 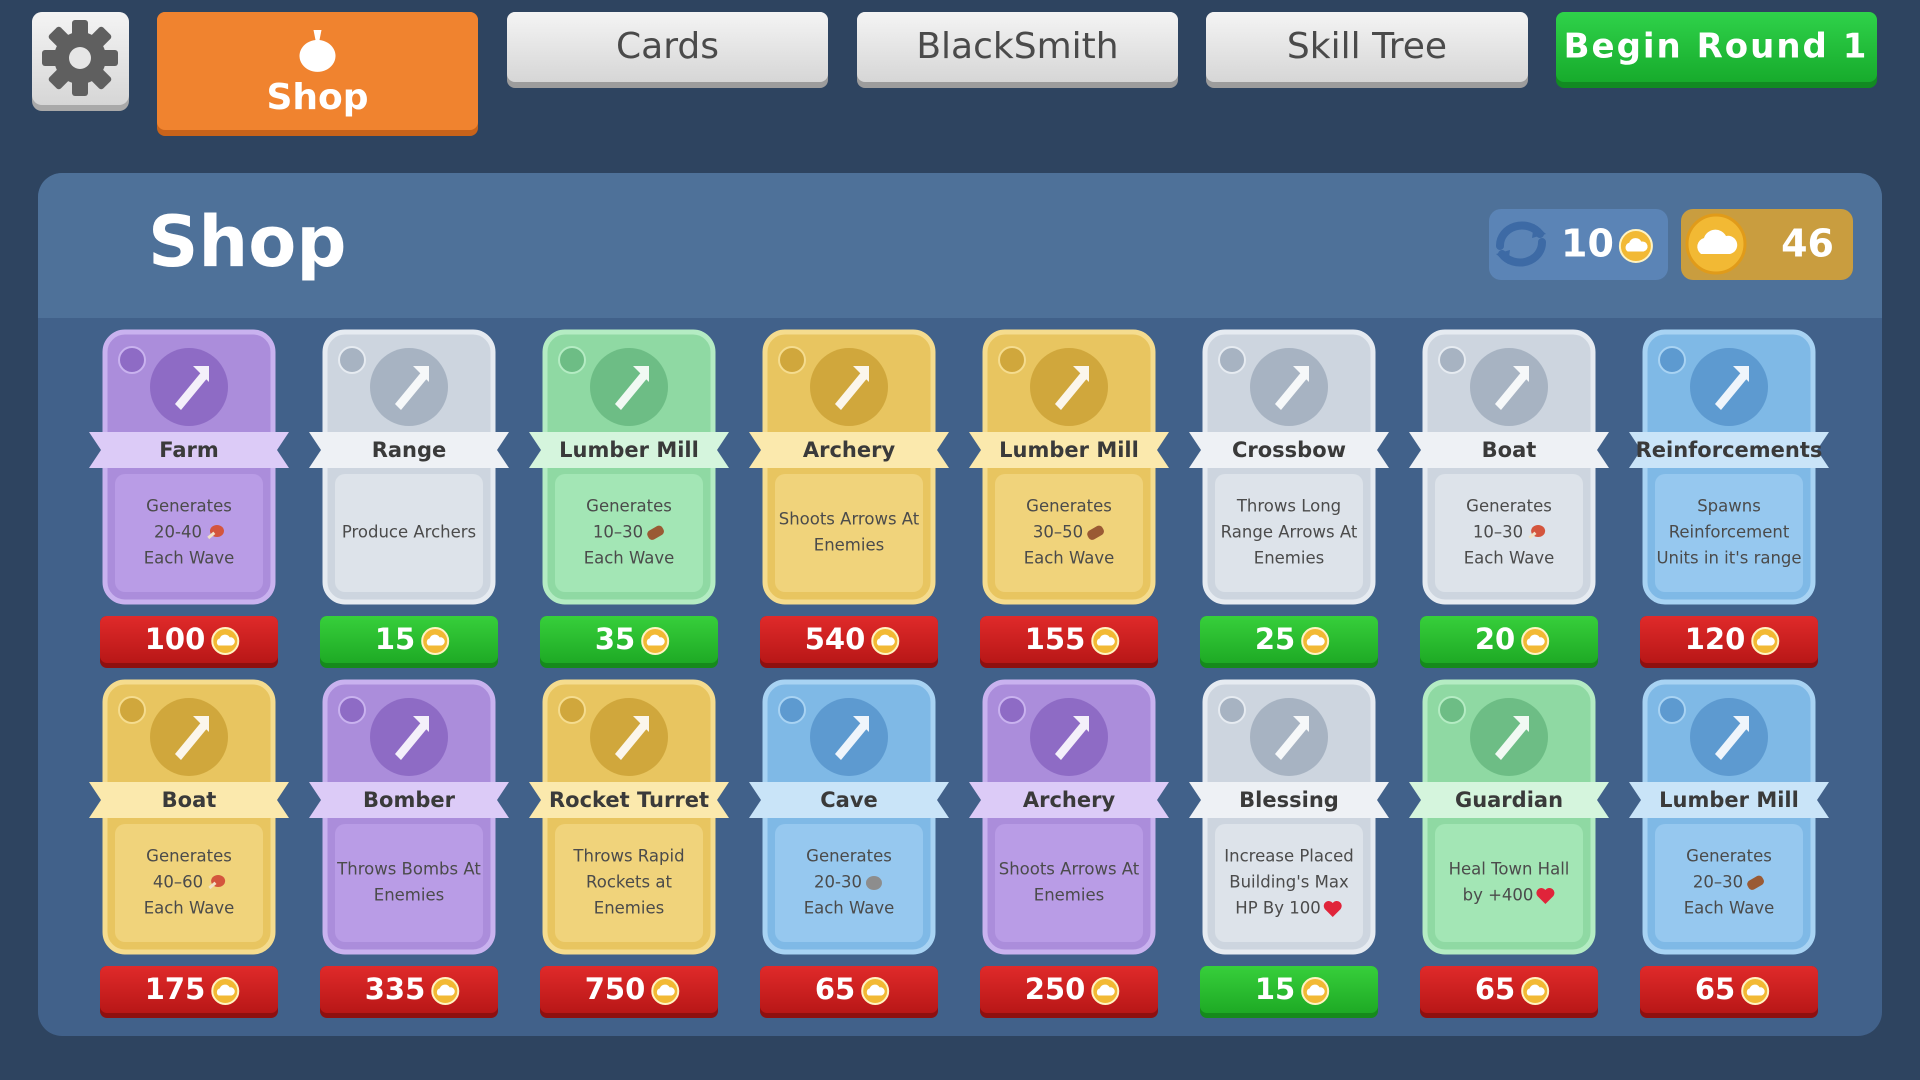 I want to click on shop-card: Guardian Heal Town Hall by +400 65, so click(x=1509, y=848).